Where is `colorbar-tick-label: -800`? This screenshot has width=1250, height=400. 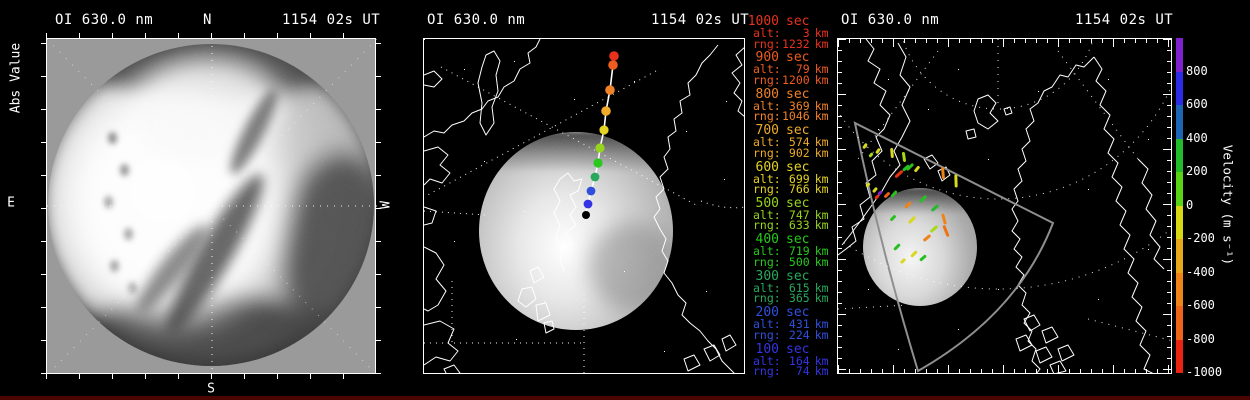 colorbar-tick-label: -800 is located at coordinates (1200, 338).